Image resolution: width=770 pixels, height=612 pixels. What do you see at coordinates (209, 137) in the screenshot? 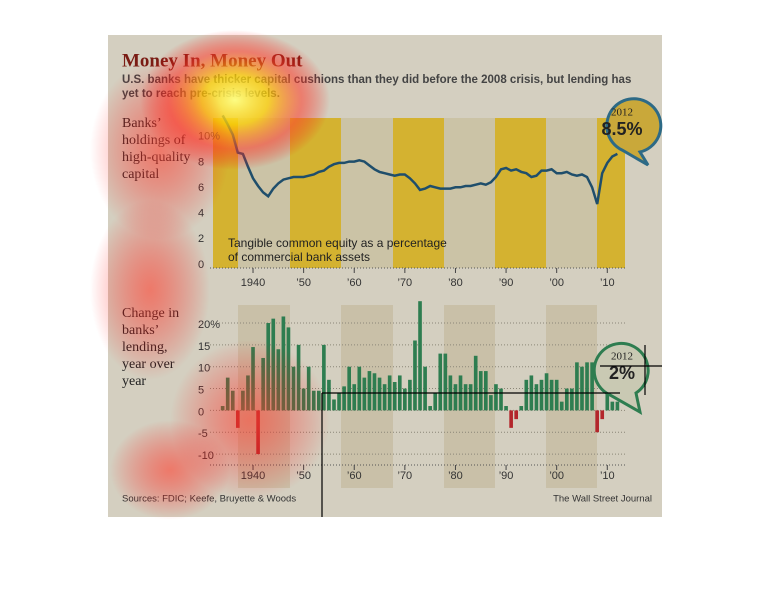
I see `y-tick-label: 10%` at bounding box center [209, 137].